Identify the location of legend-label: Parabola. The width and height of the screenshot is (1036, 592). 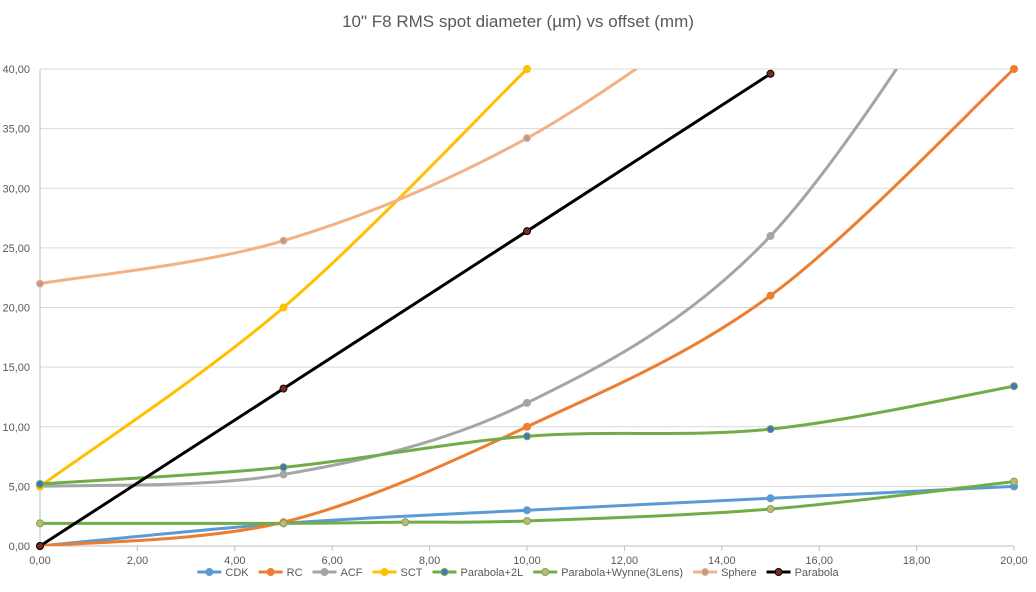
(817, 573).